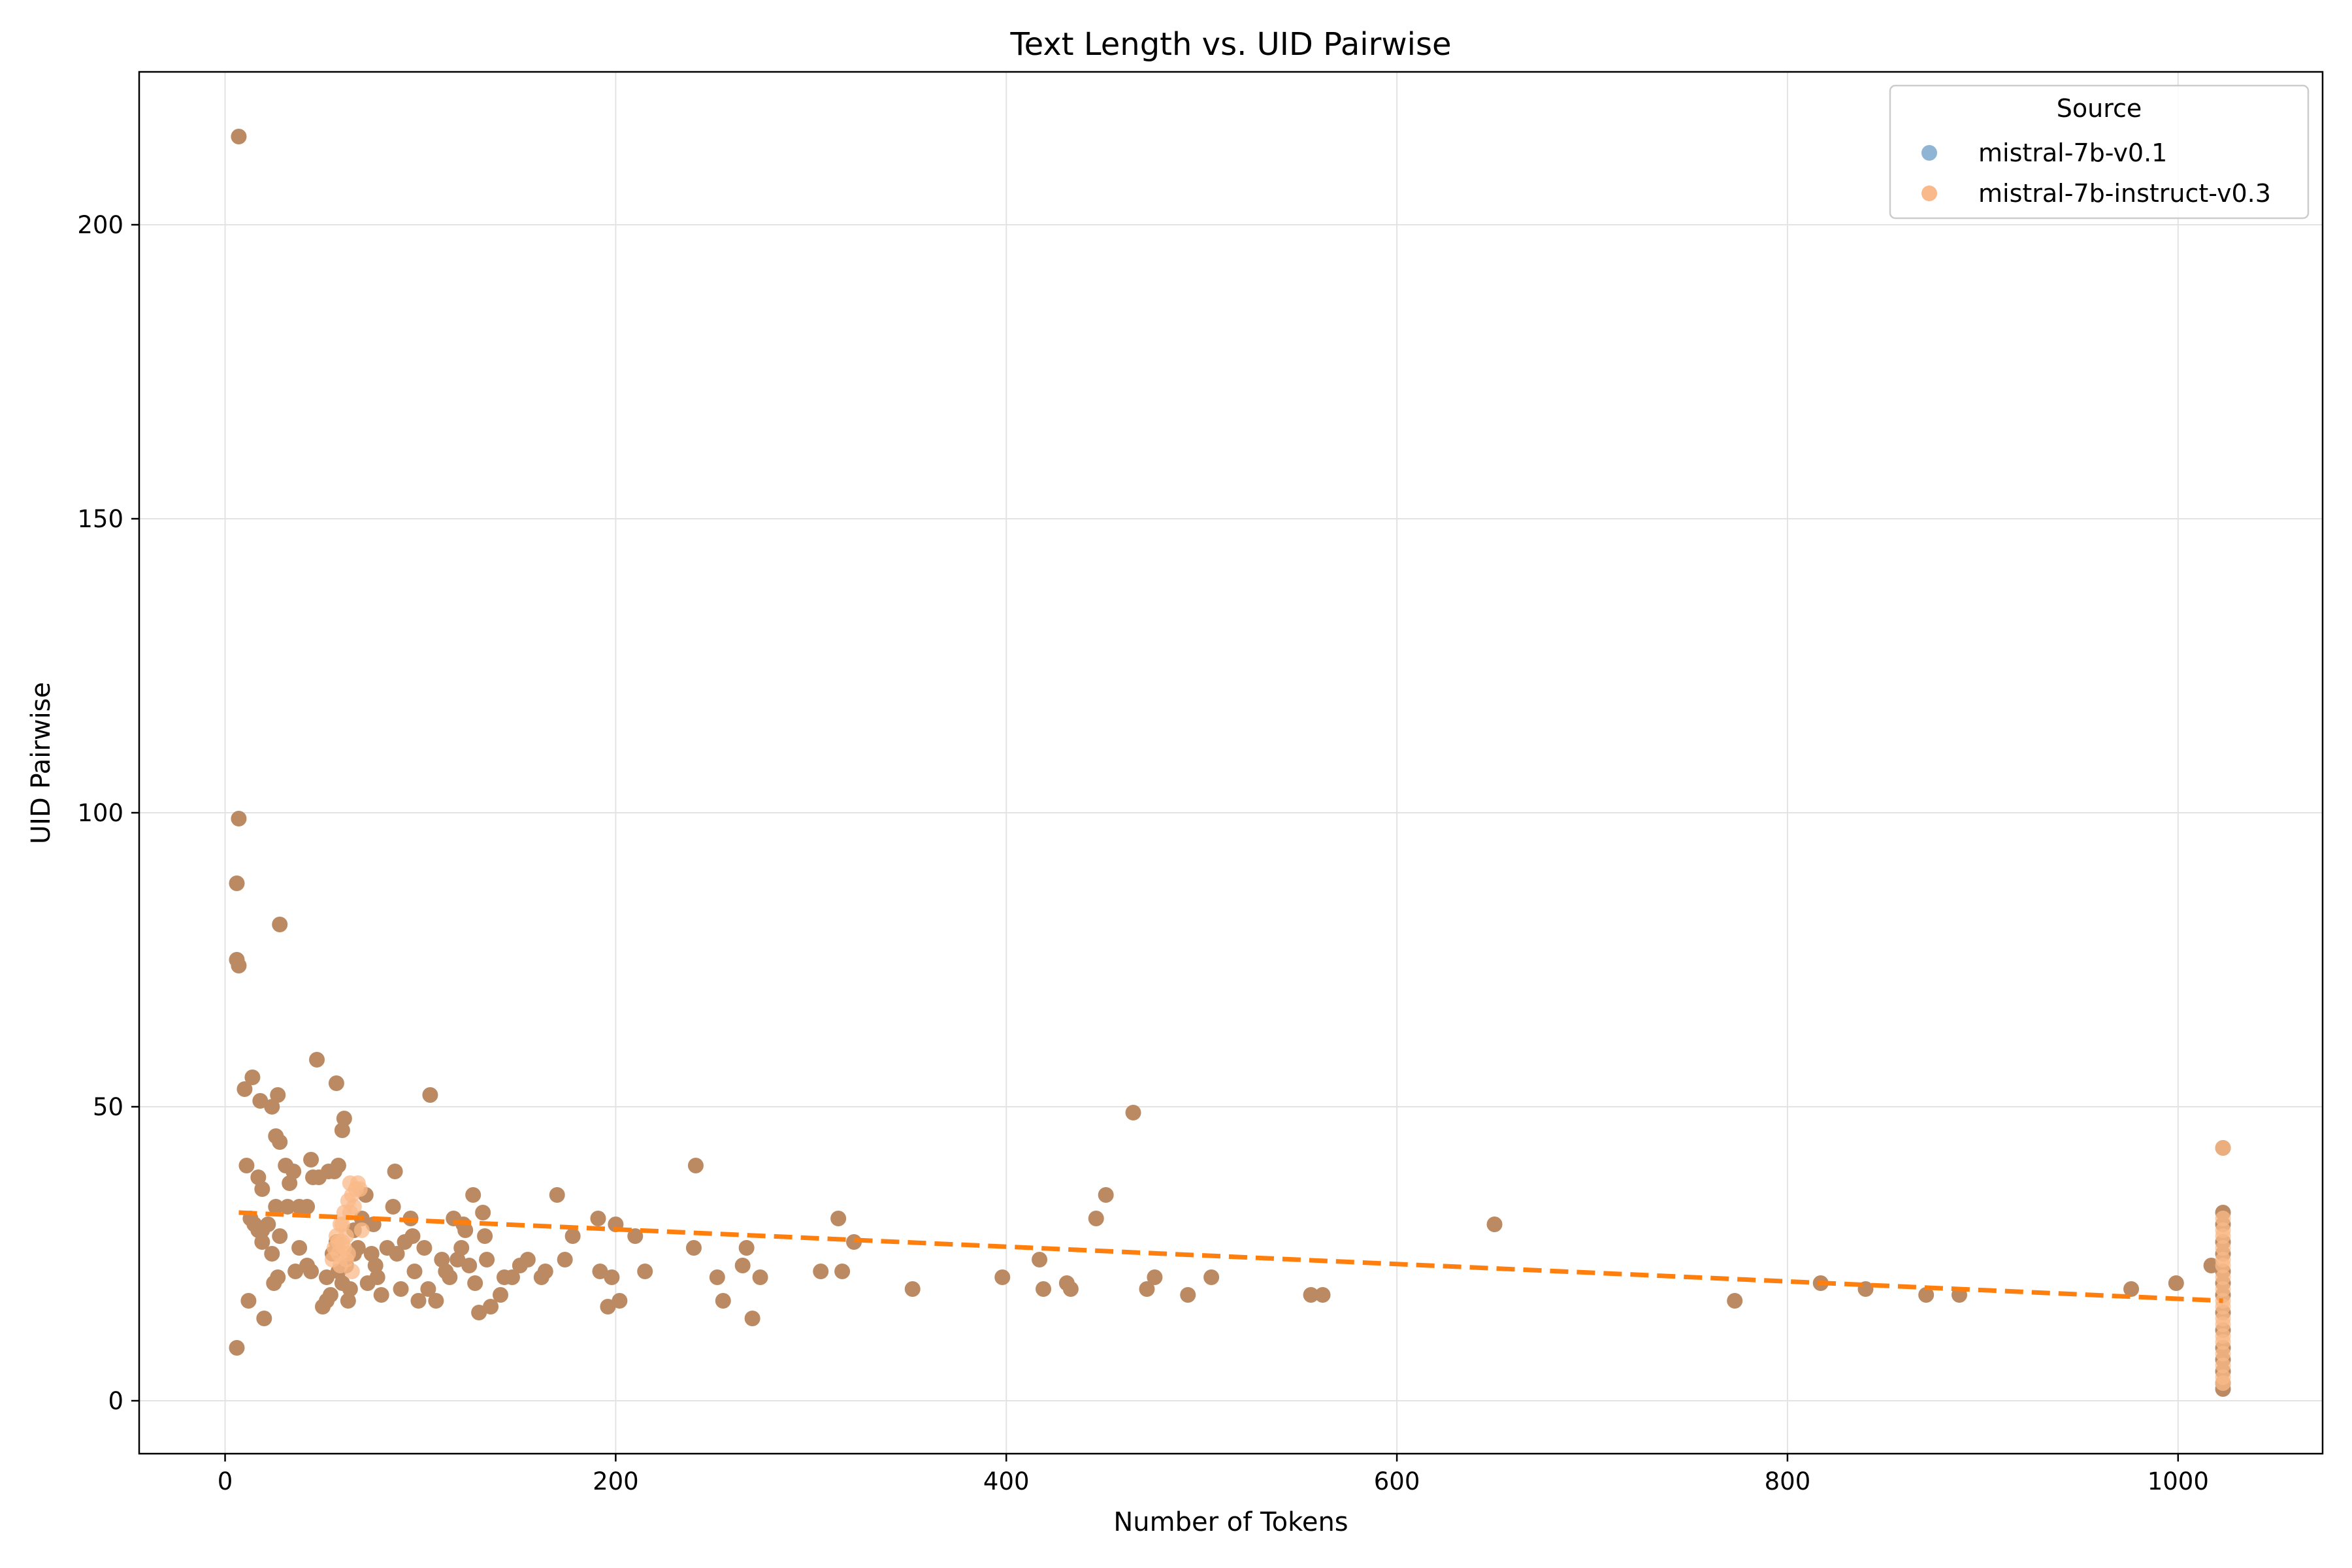 This screenshot has height=1568, width=2352. Describe the element at coordinates (616, 1481) in the screenshot. I see `x-tick-label: 200` at that location.